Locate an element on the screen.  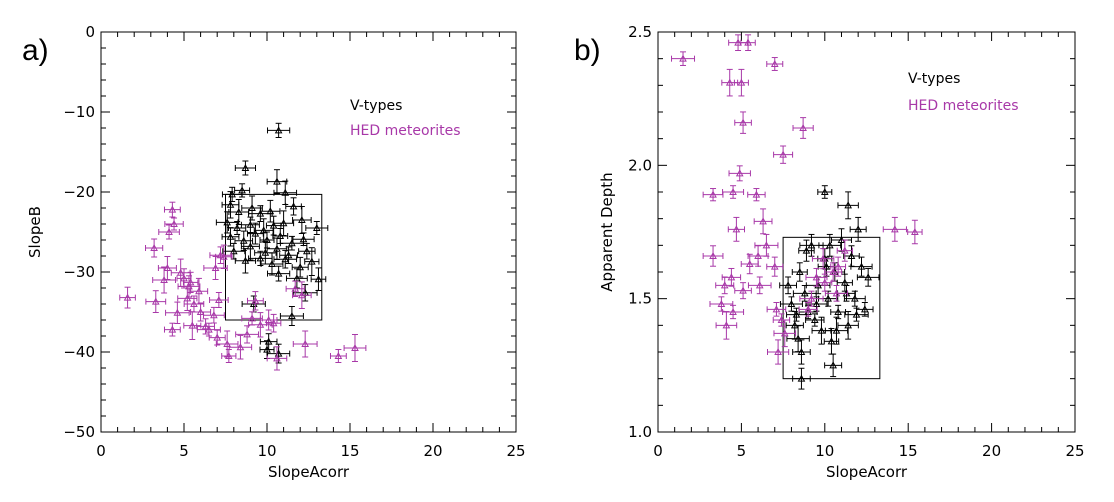
x-tick-label: 0 is located at coordinates (658, 451).